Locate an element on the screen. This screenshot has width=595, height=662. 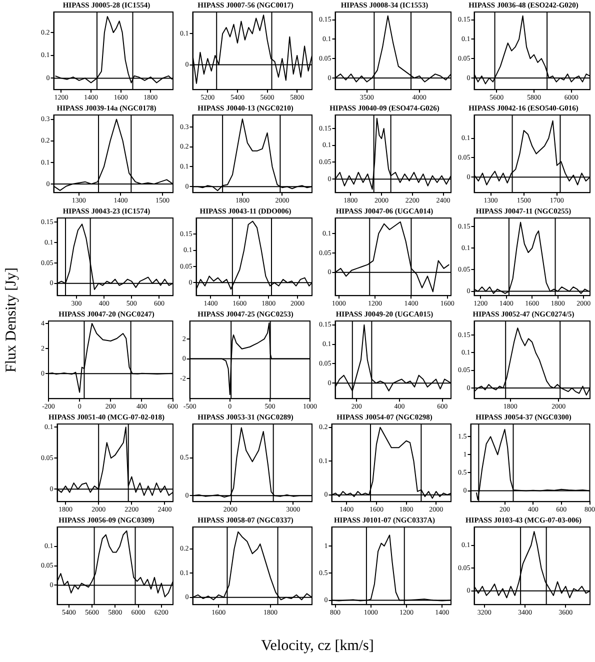
x-axis-title: Velocity, cz [km/s] is located at coordinates (317, 646).